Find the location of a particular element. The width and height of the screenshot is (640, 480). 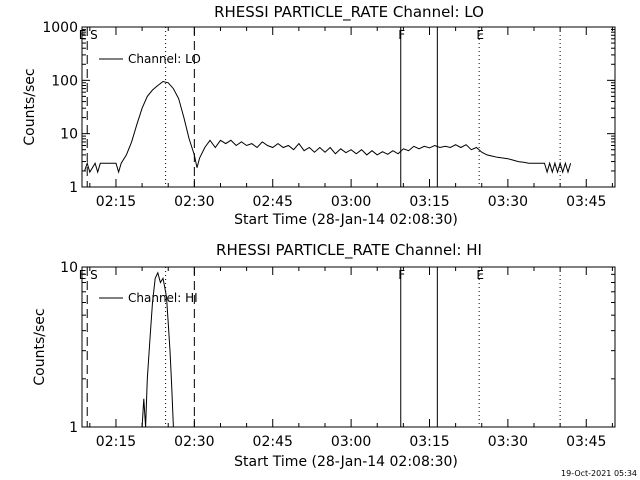

y-tick-label: 1000 is located at coordinates (60, 28).